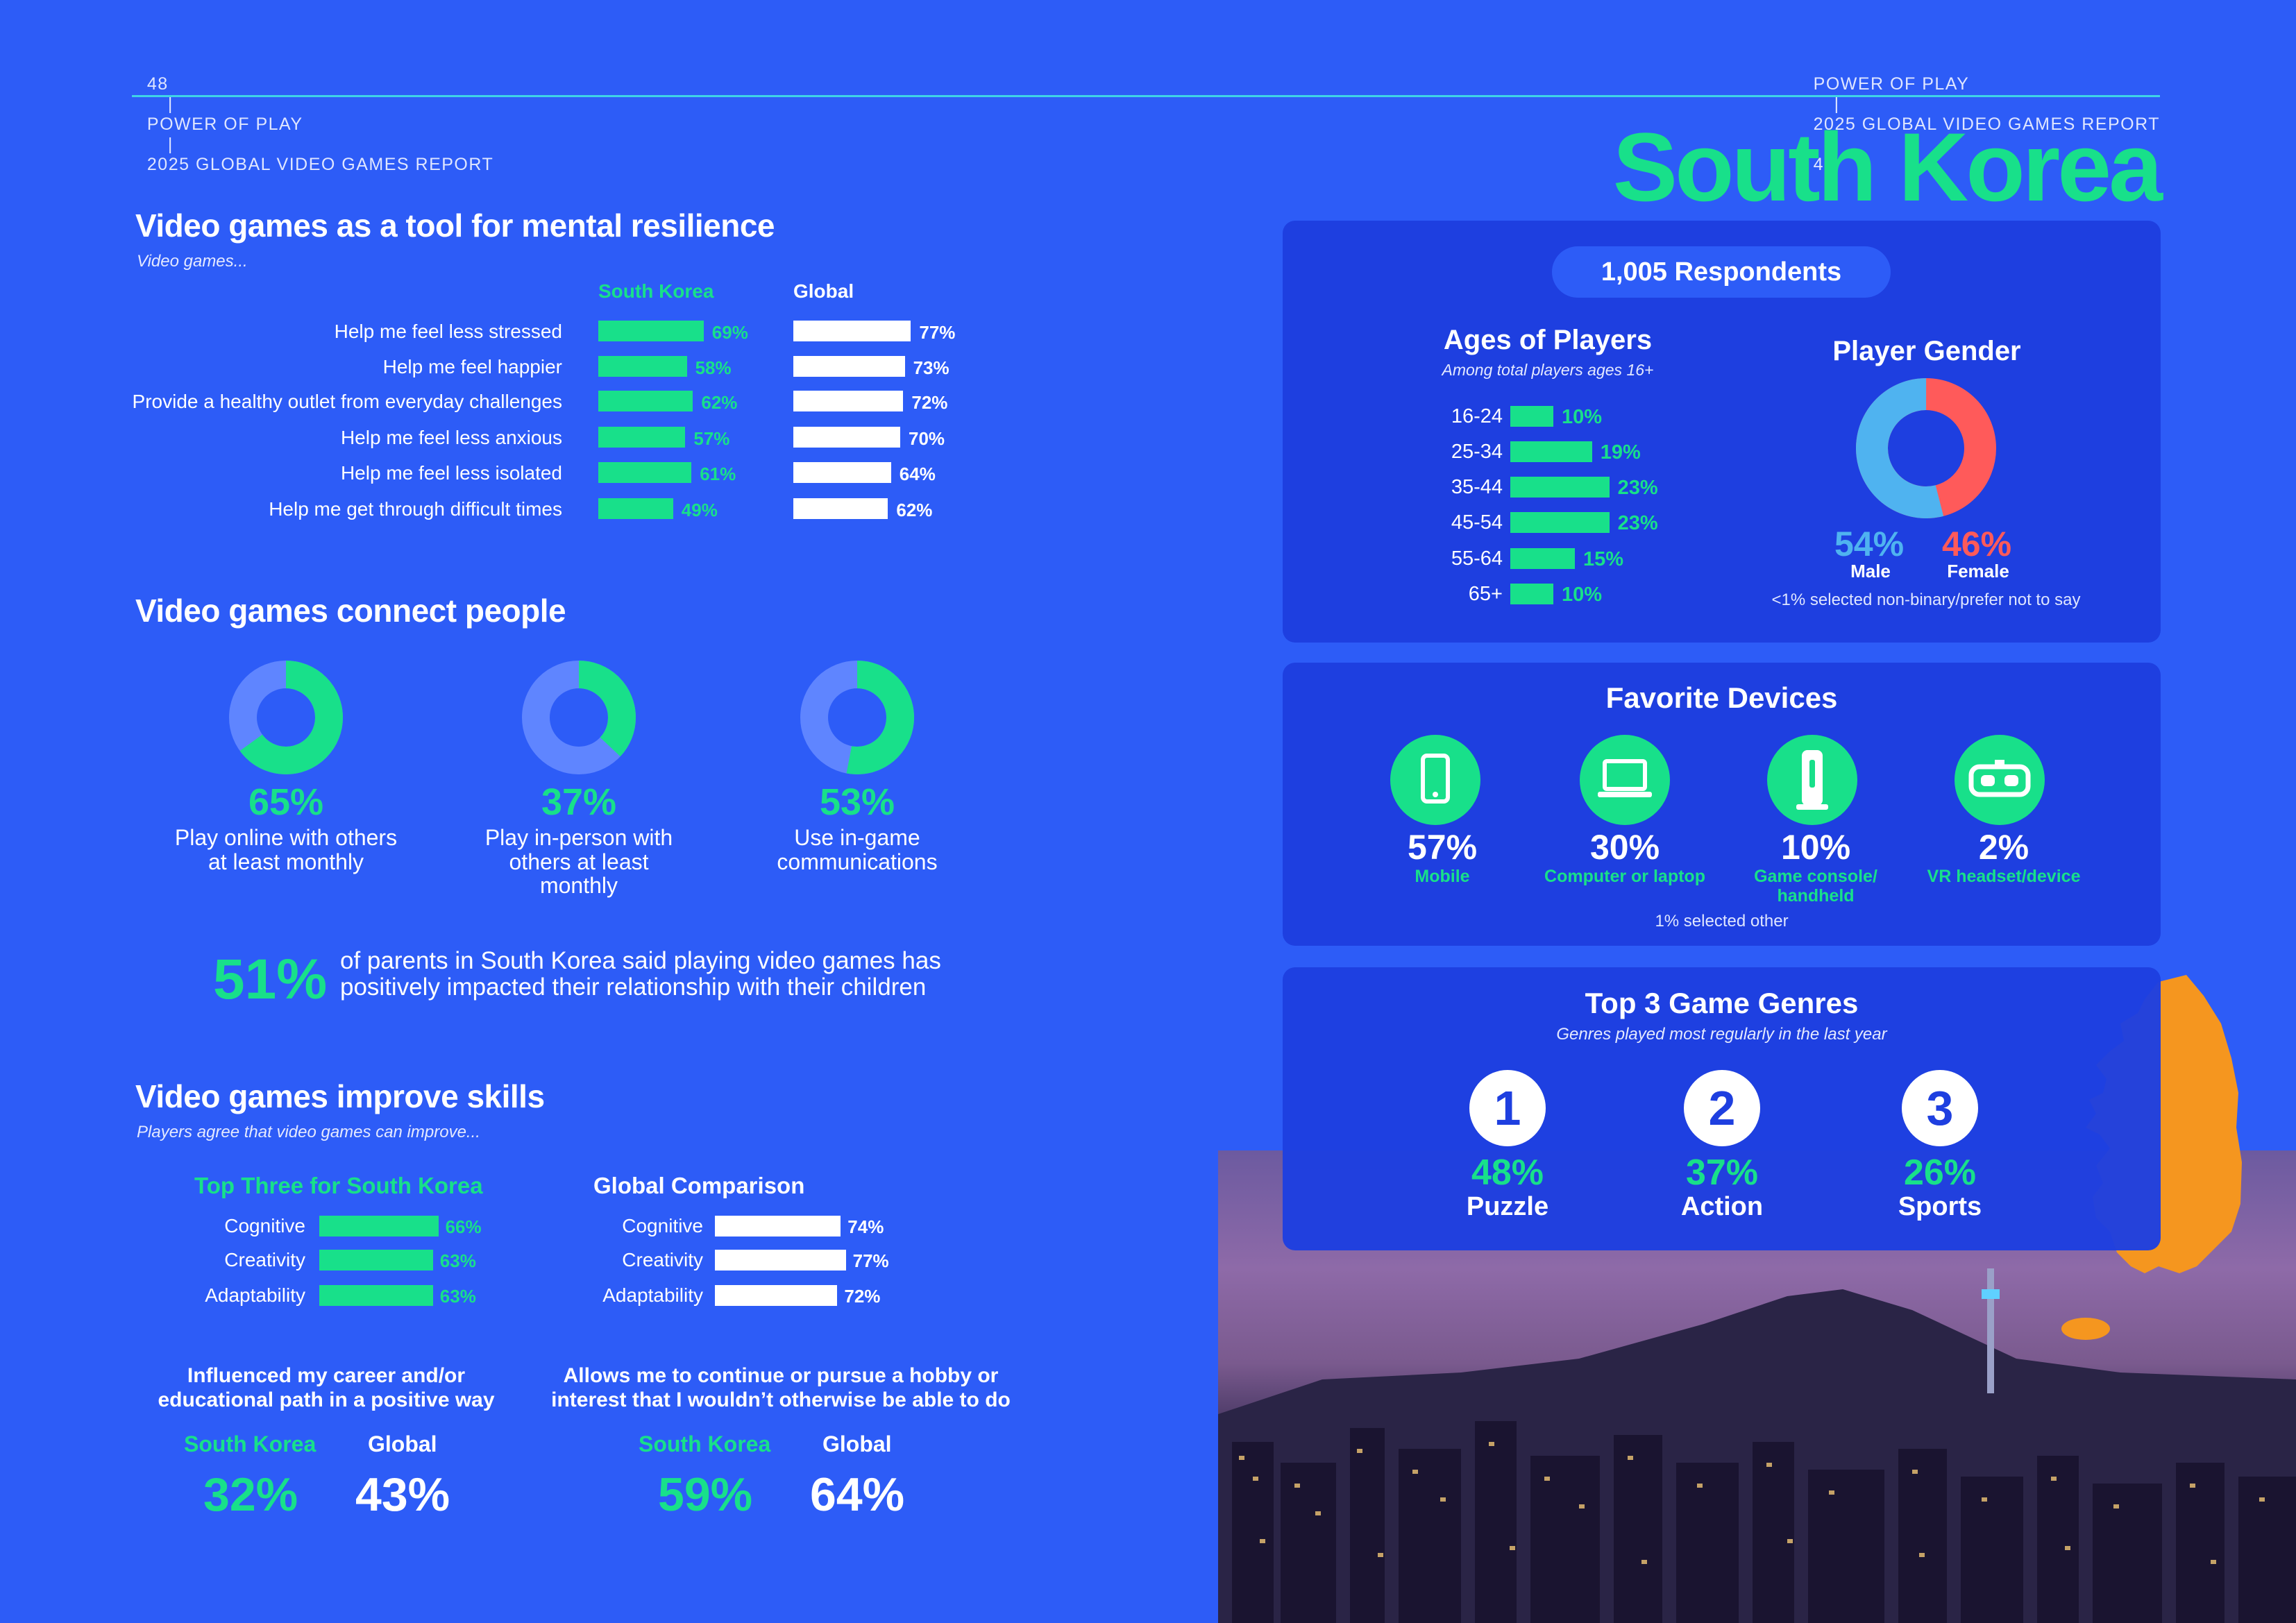 This screenshot has width=2296, height=1623. What do you see at coordinates (1508, 1173) in the screenshot?
I see `genre-percent: 48%` at bounding box center [1508, 1173].